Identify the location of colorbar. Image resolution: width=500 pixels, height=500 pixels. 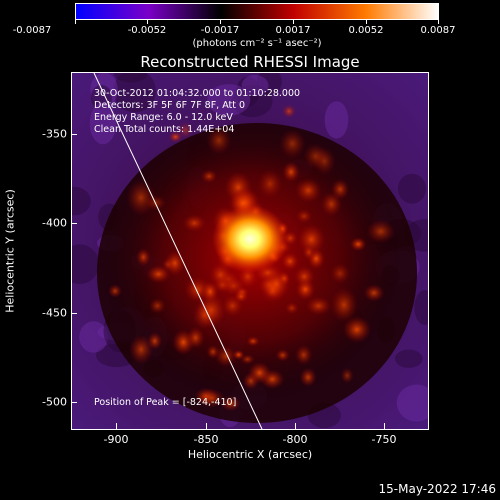
(257, 11).